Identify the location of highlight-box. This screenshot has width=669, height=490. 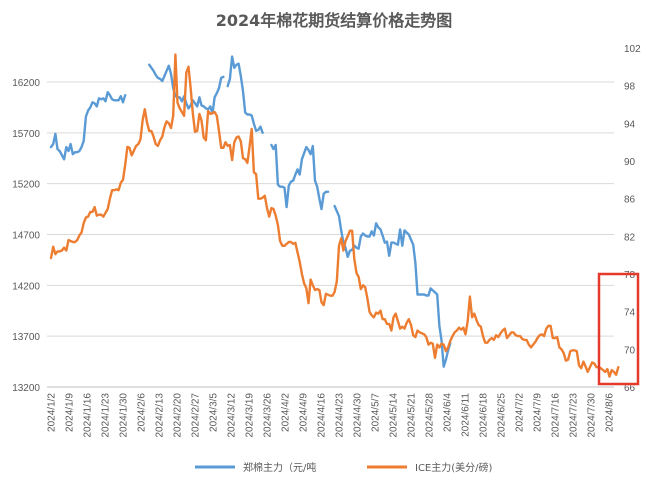
(618, 329).